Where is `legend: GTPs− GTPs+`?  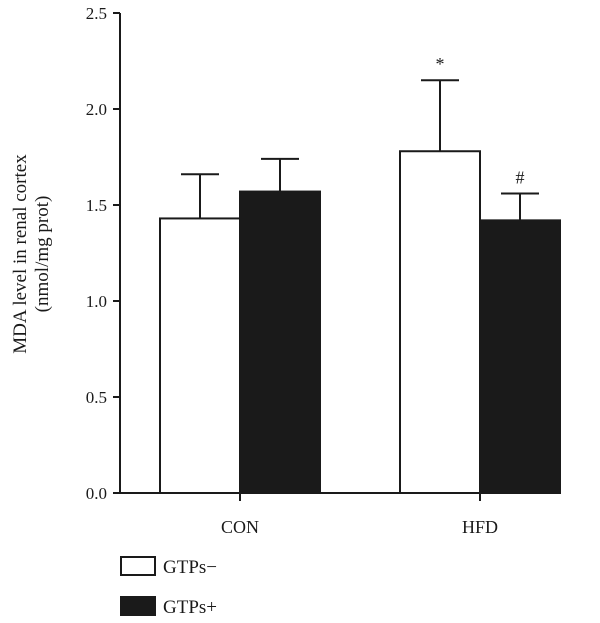
legend: GTPs− GTPs+ is located at coordinates (168, 587).